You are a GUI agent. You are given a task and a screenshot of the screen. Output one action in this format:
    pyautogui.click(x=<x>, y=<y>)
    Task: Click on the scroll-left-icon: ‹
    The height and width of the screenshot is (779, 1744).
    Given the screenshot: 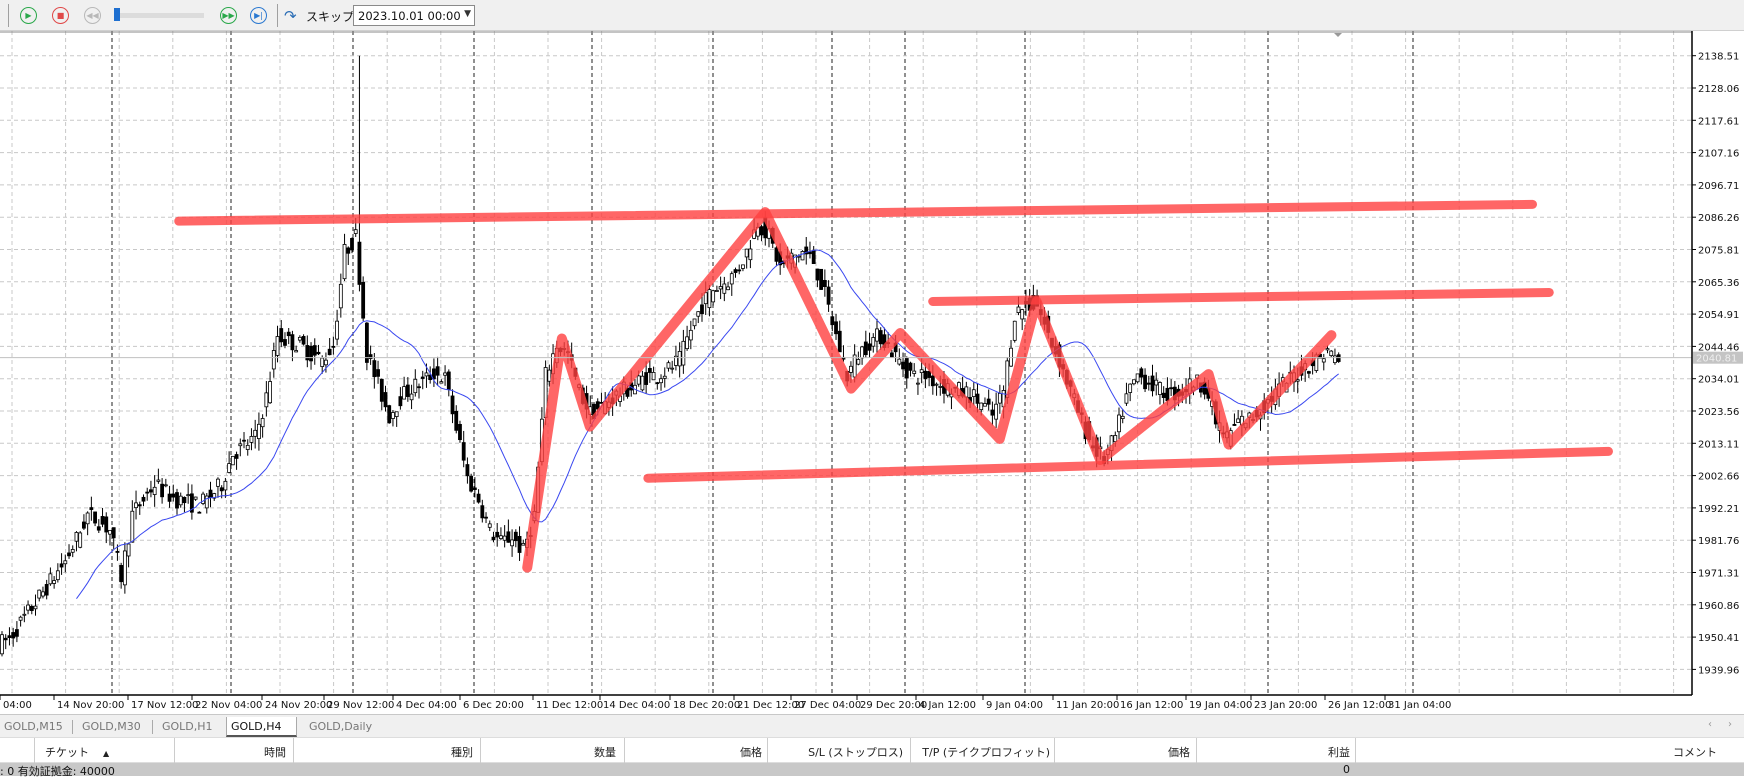 What is the action you would take?
    pyautogui.click(x=1710, y=724)
    